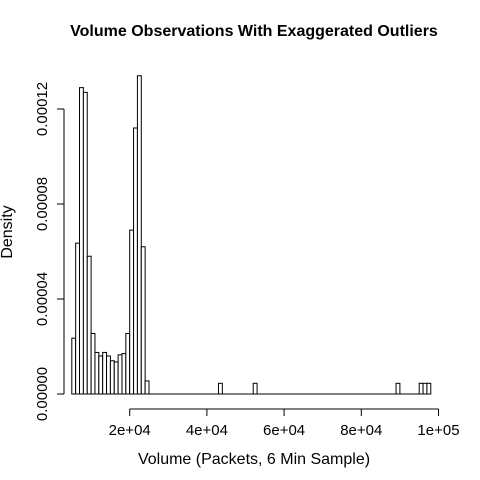 The image size is (480, 480). What do you see at coordinates (42, 299) in the screenshot?
I see `y-tick-label: 0.00004` at bounding box center [42, 299].